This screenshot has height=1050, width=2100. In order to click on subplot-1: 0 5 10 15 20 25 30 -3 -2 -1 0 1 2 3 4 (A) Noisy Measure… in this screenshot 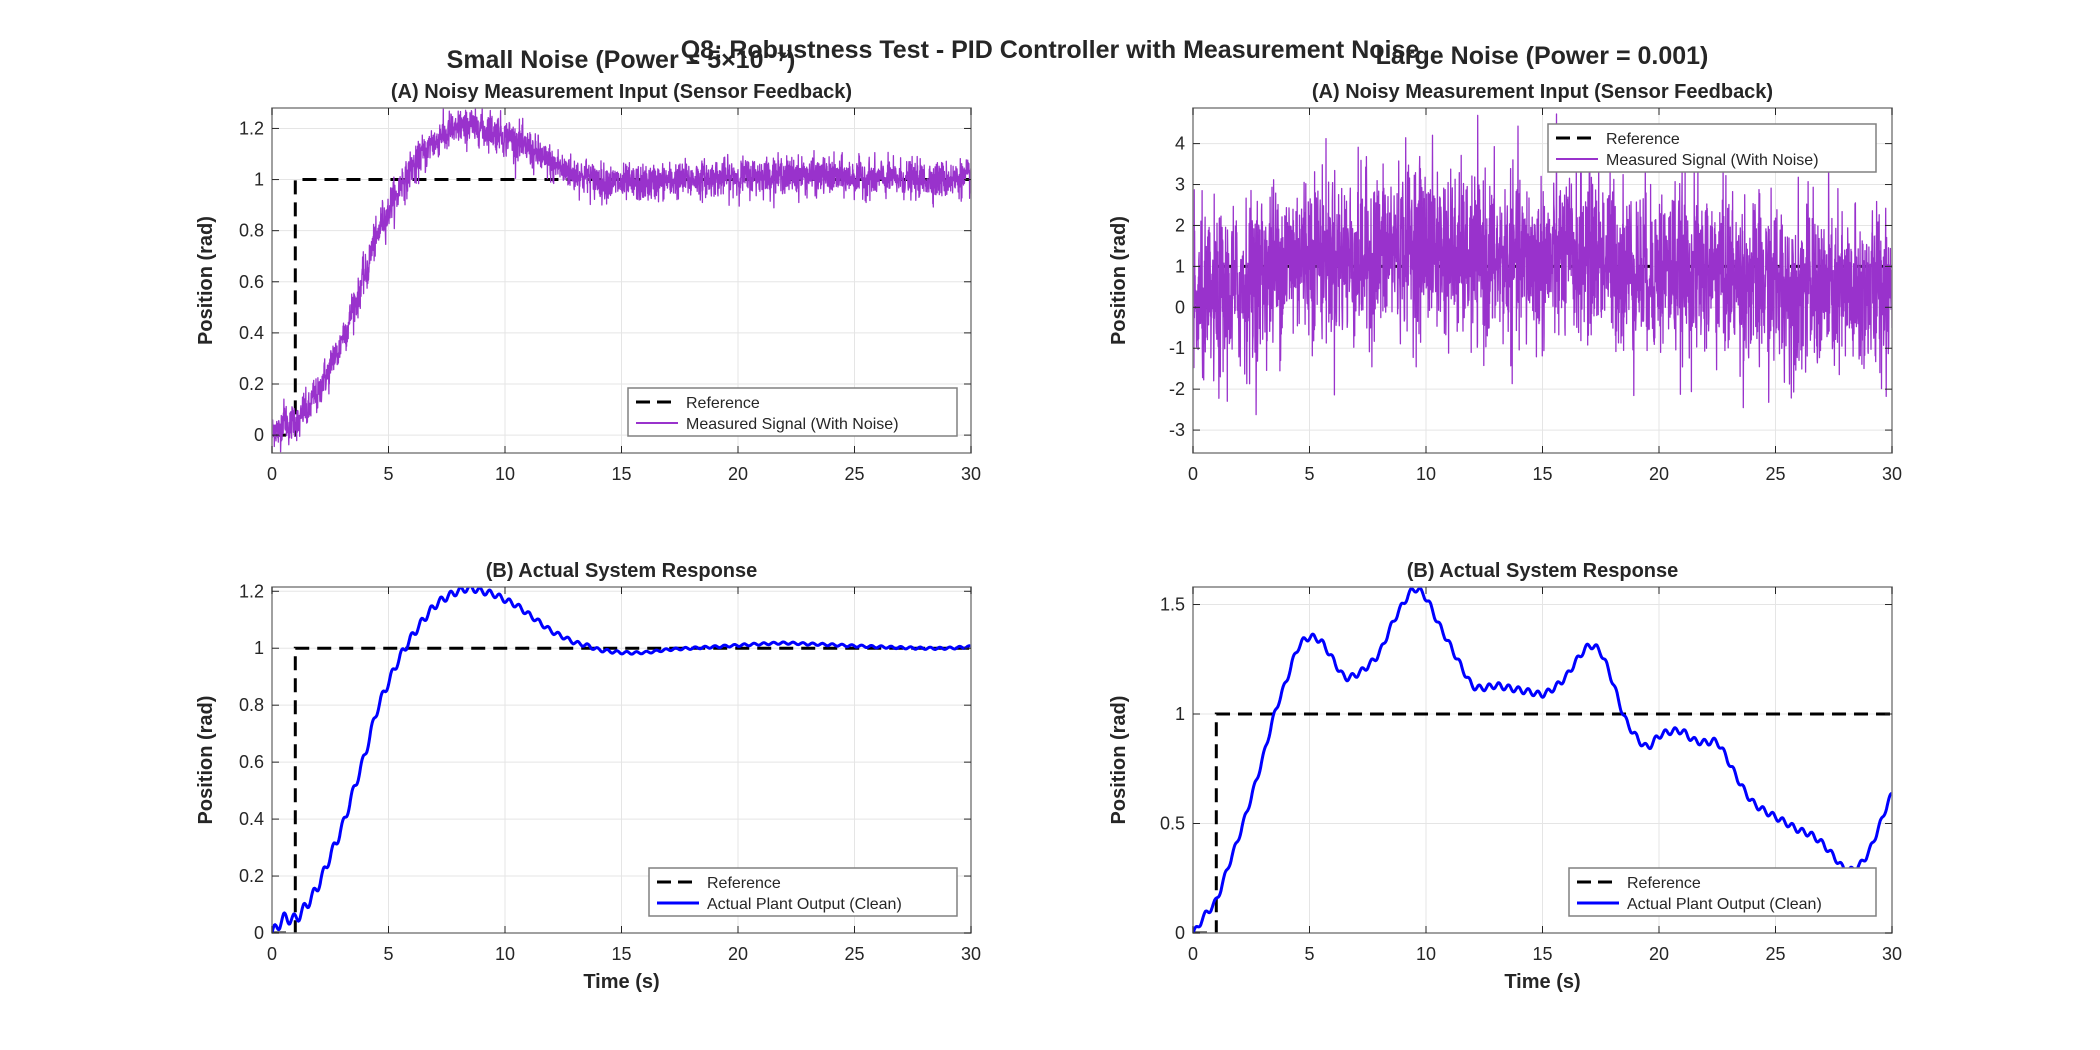, I will do `click(1505, 282)`.